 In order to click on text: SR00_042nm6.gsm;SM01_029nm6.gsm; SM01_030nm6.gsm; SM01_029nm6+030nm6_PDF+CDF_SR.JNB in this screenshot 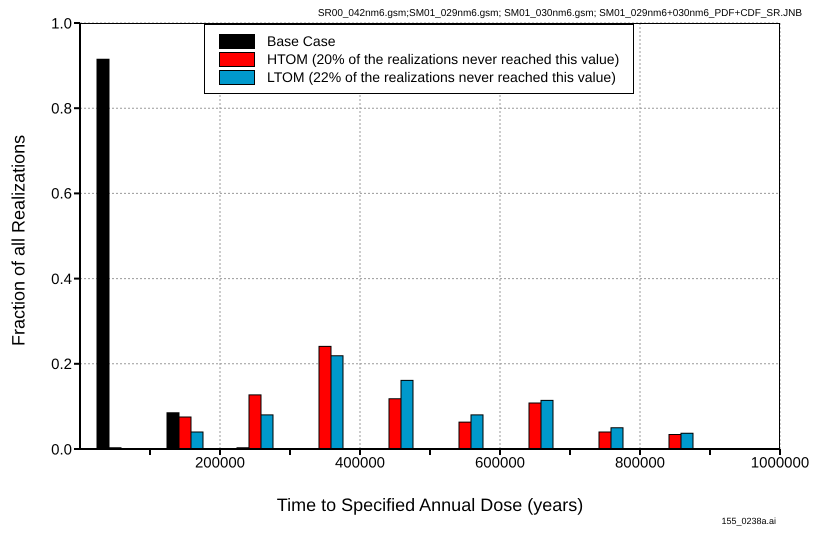, I will do `click(560, 13)`.